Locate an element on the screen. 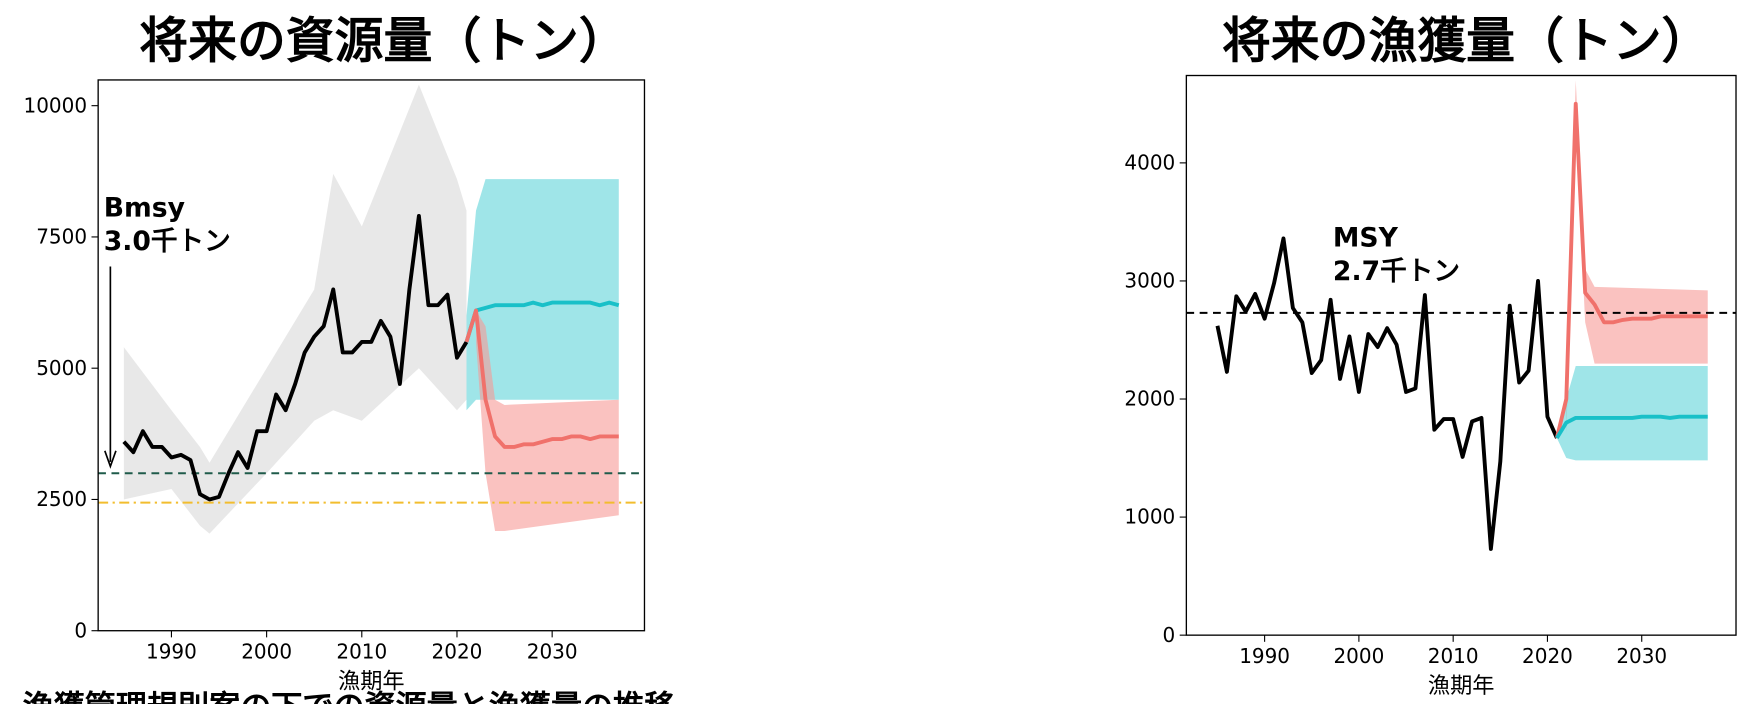 The image size is (1742, 704). annotation: MSY is located at coordinates (1366, 238).